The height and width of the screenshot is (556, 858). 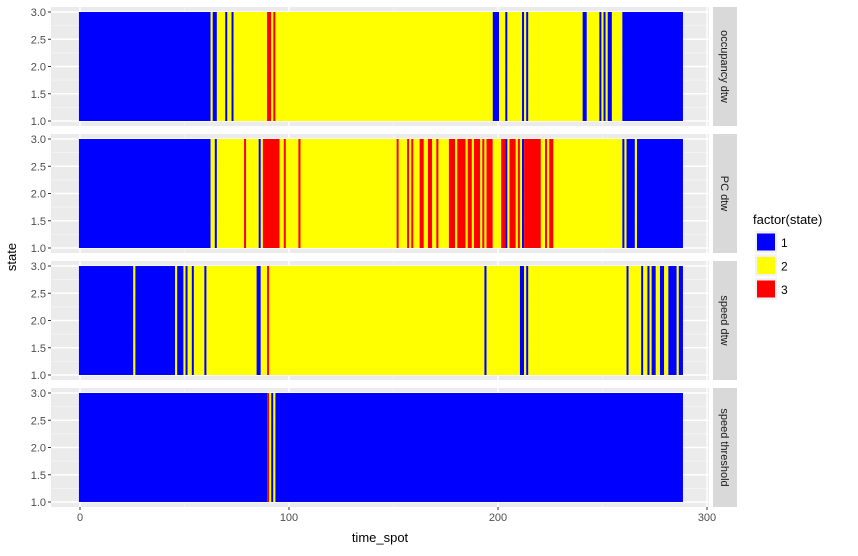 I want to click on y-tick-label: 1.0, so click(x=38, y=503).